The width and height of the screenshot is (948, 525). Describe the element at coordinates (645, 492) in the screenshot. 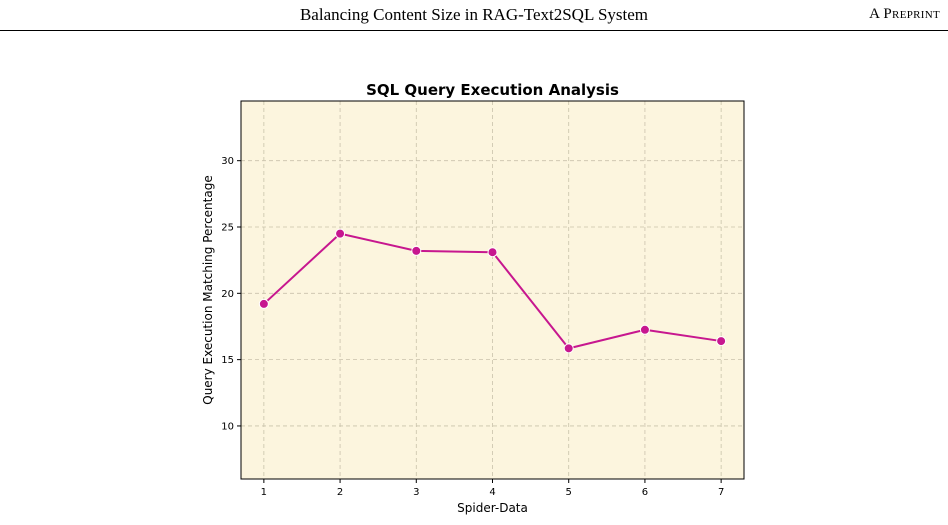

I see `x-tick-label: 6` at that location.